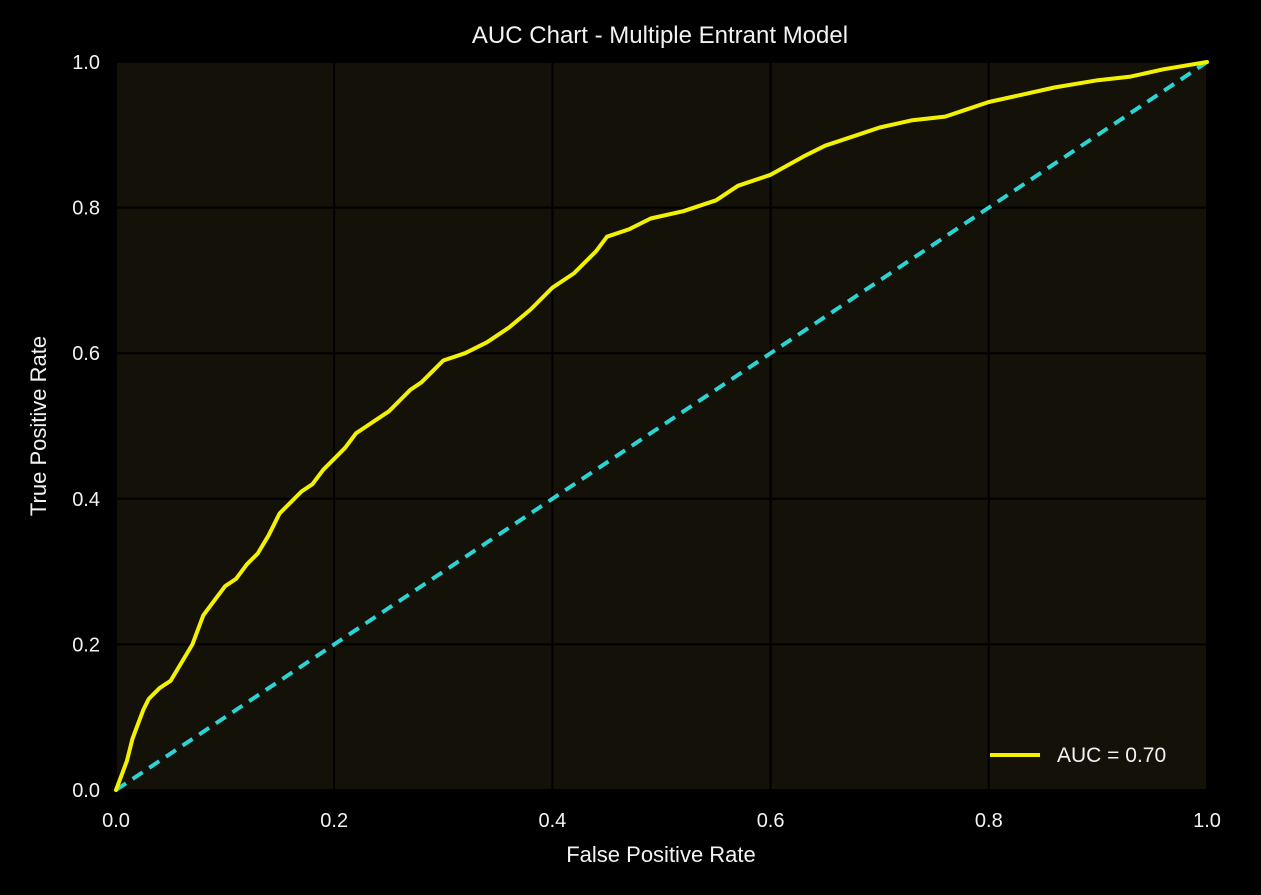  I want to click on x-tick-label: 0.0, so click(116, 821).